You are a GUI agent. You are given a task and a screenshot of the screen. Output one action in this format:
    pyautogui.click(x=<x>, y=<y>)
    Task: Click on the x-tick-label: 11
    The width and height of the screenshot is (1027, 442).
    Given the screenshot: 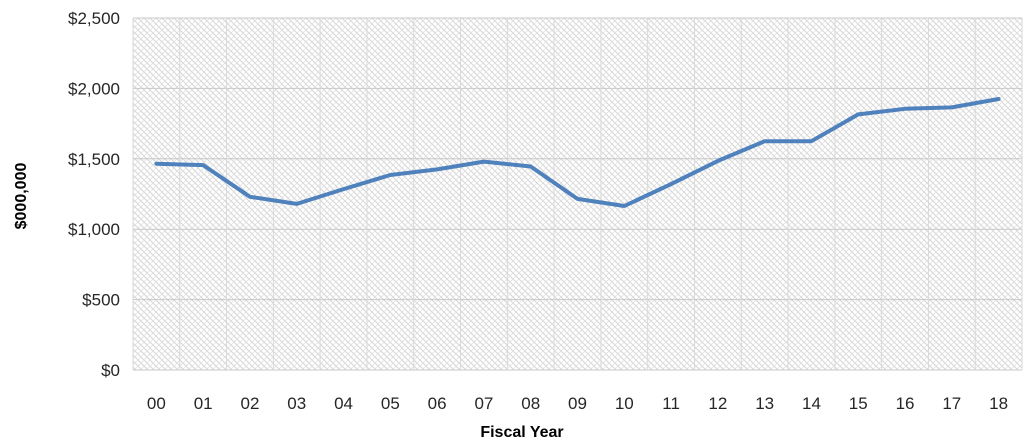 What is the action you would take?
    pyautogui.click(x=671, y=403)
    